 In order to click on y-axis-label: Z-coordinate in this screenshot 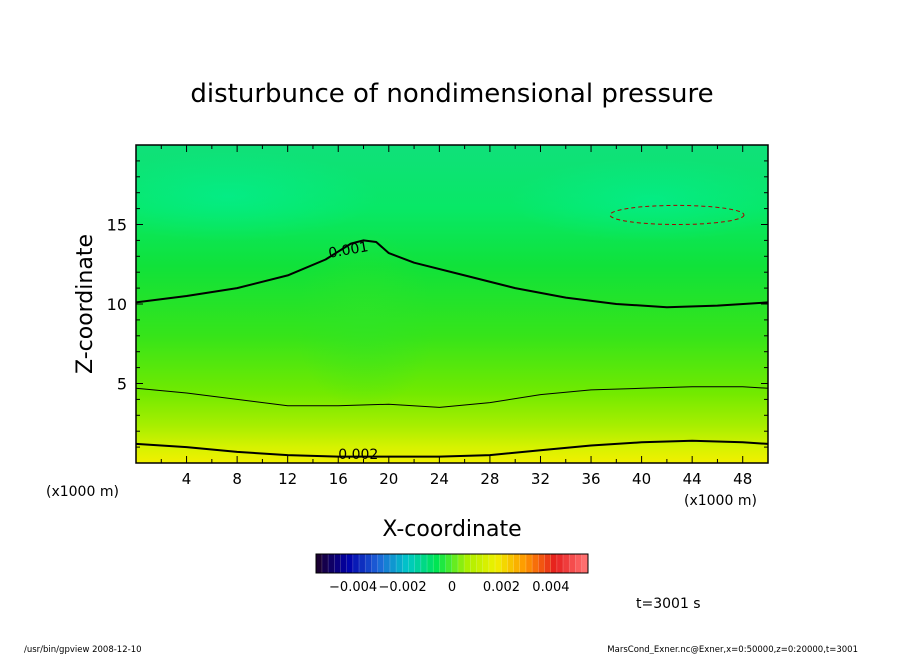, I will do `click(85, 304)`.